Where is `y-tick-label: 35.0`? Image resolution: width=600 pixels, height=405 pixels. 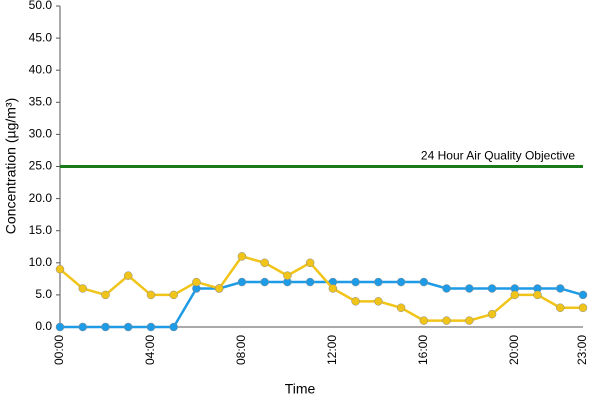 y-tick-label: 35.0 is located at coordinates (41, 101).